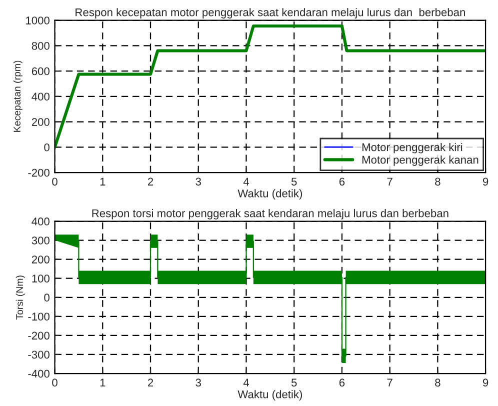  I want to click on y-tick-label: 800, so click(41, 46).